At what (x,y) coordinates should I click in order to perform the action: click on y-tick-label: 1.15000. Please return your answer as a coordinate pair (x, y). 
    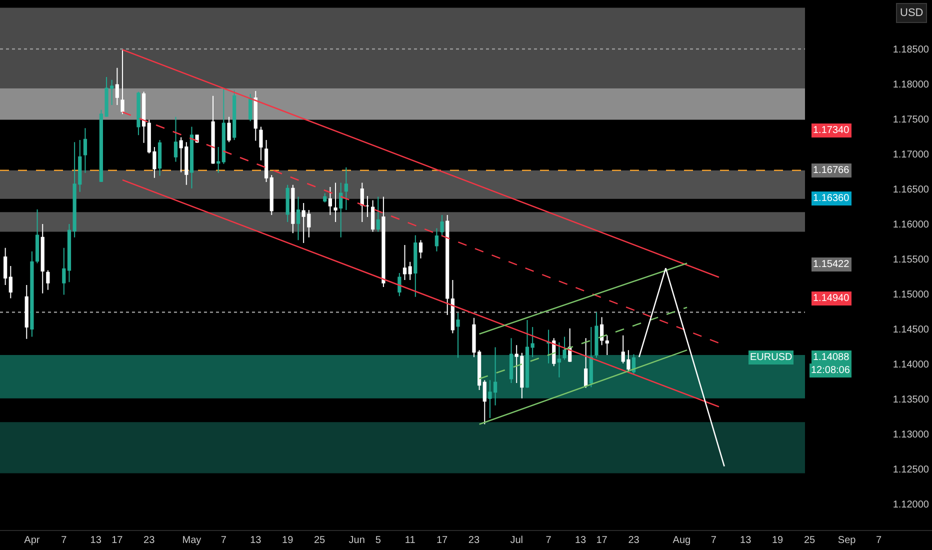
    Looking at the image, I should click on (911, 295).